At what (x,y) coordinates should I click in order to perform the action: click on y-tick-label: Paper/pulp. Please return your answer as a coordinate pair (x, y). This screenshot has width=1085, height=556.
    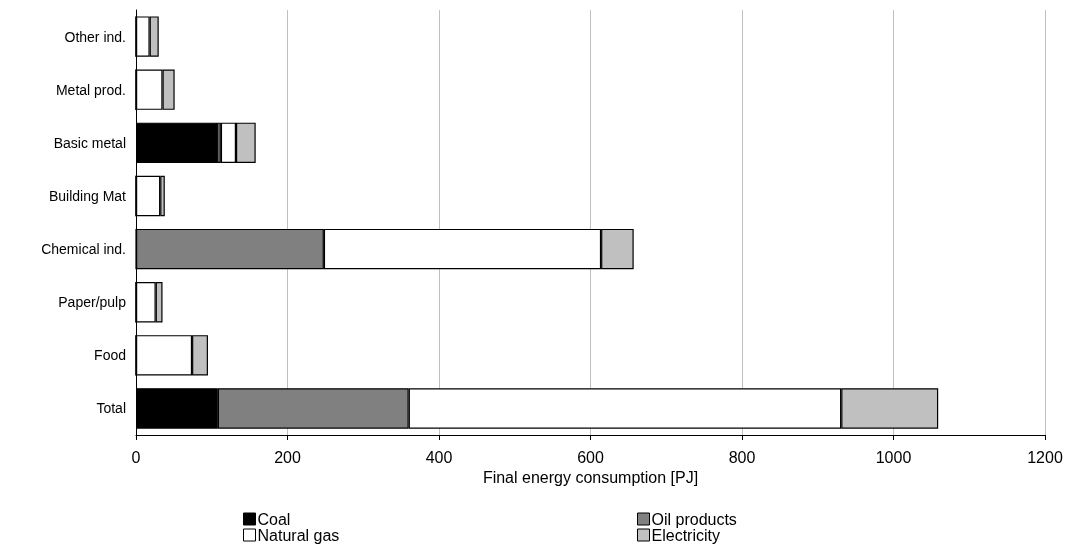
    Looking at the image, I should click on (92, 302).